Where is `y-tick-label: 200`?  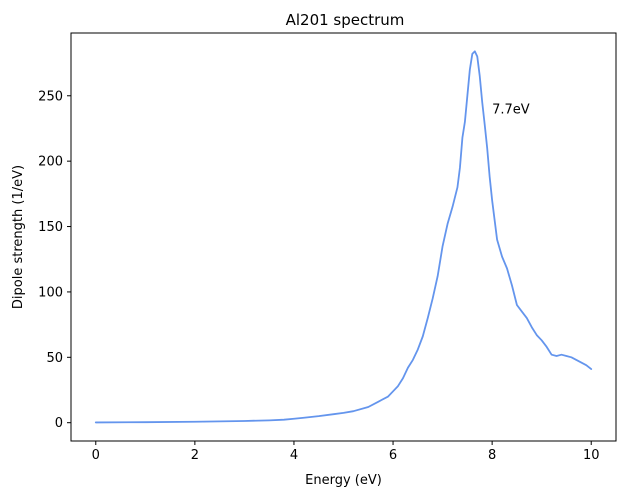 y-tick-label: 200 is located at coordinates (50, 162).